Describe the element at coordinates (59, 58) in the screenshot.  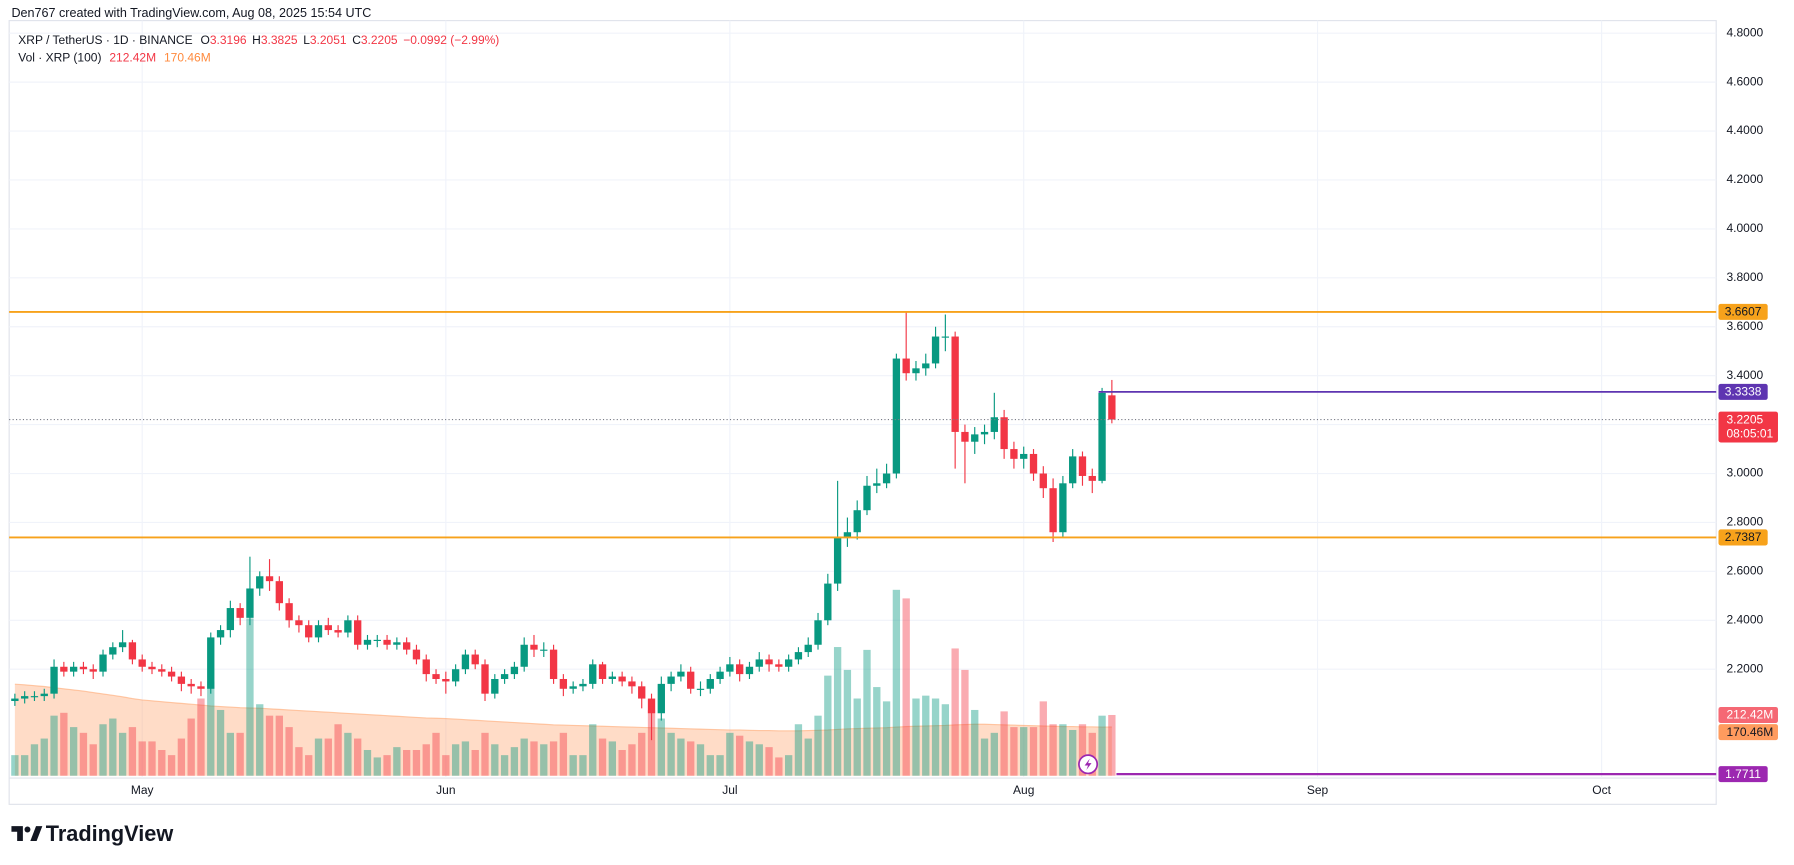
I see `volume-name: Vol · XRP (100)` at that location.